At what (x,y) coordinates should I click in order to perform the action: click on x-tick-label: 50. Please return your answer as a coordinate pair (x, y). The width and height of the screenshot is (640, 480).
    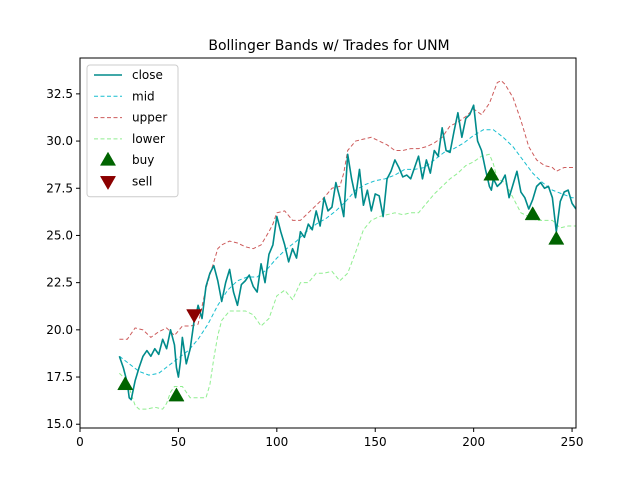
    Looking at the image, I should click on (178, 442).